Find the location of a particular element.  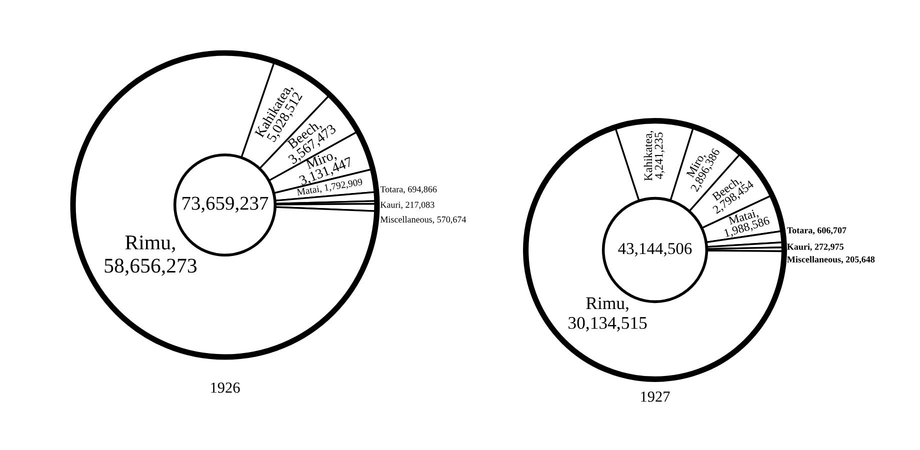

data-label: Totara, 606,707 is located at coordinates (816, 231).